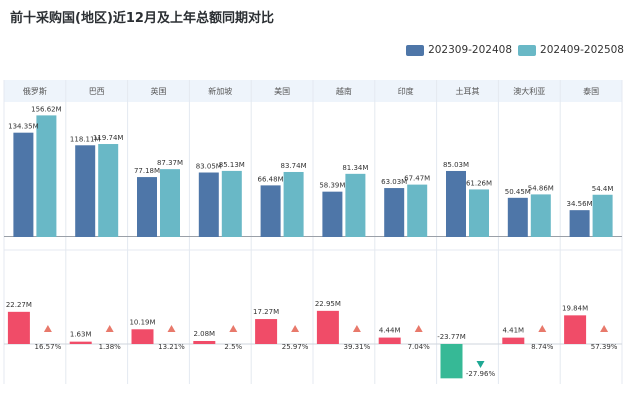 Image resolution: width=630 pixels, height=400 pixels. I want to click on difference-label: 2.08M, so click(204, 334).